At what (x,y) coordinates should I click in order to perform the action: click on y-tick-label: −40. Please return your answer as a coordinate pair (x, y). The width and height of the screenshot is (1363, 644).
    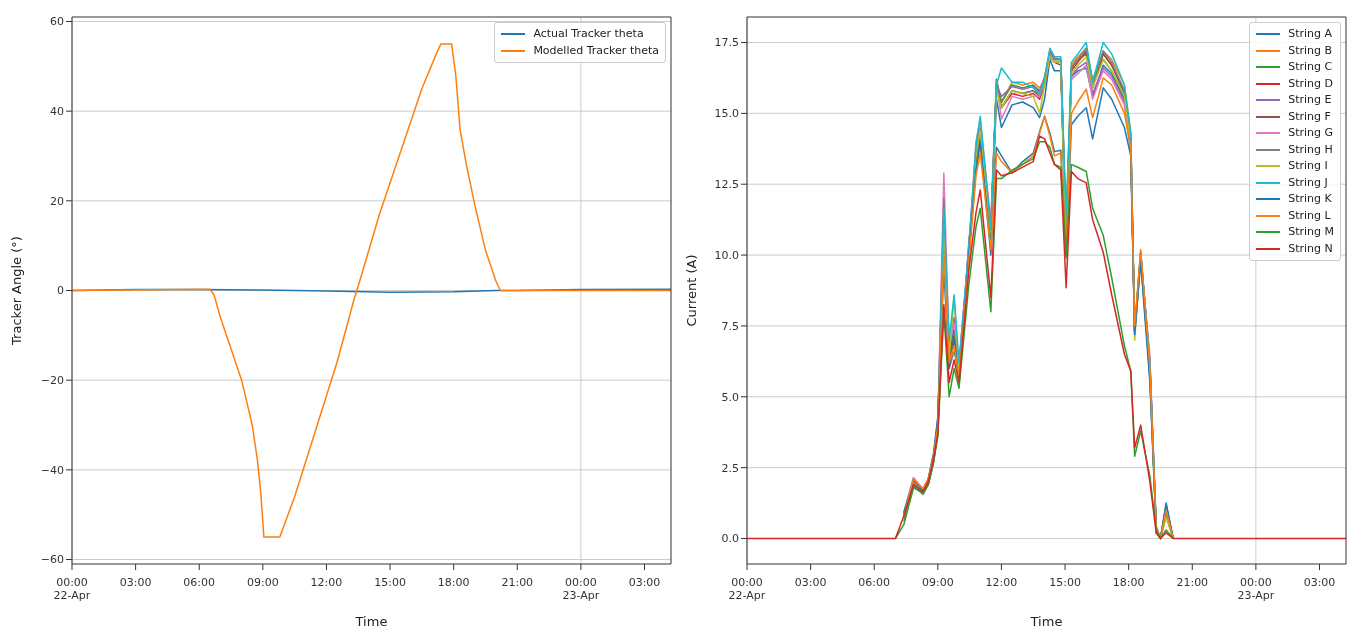
    Looking at the image, I should click on (52, 470).